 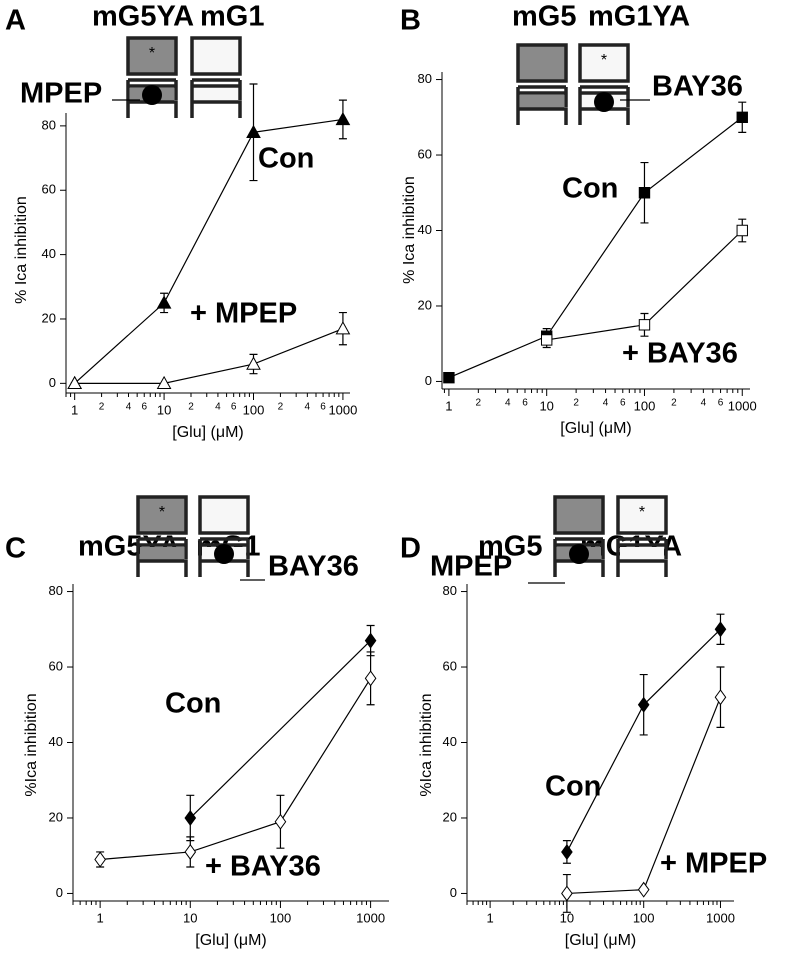 What do you see at coordinates (74, 409) in the screenshot?
I see `x-tick-label: 1` at bounding box center [74, 409].